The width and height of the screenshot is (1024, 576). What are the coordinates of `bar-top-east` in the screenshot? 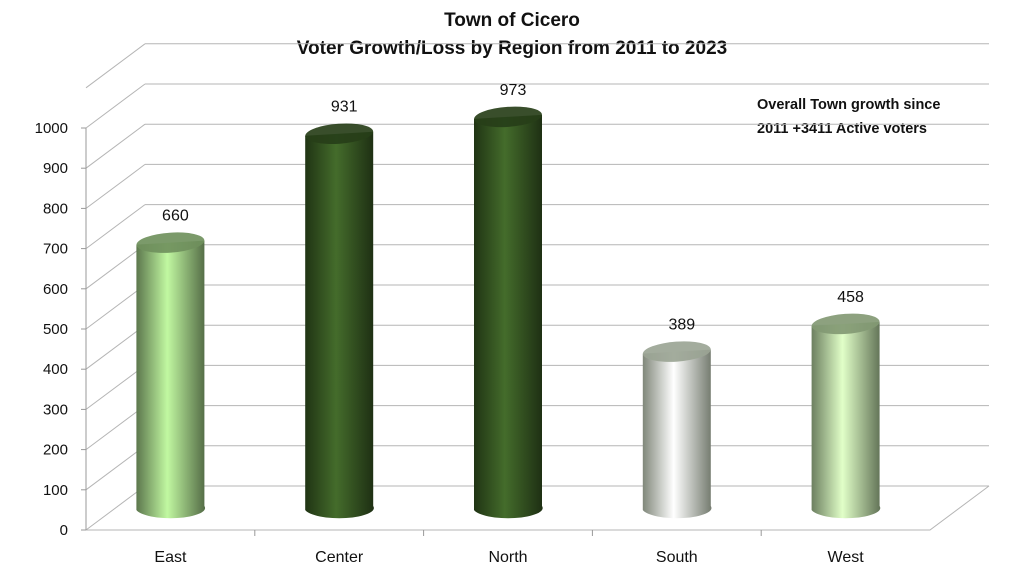 It's located at (170, 242).